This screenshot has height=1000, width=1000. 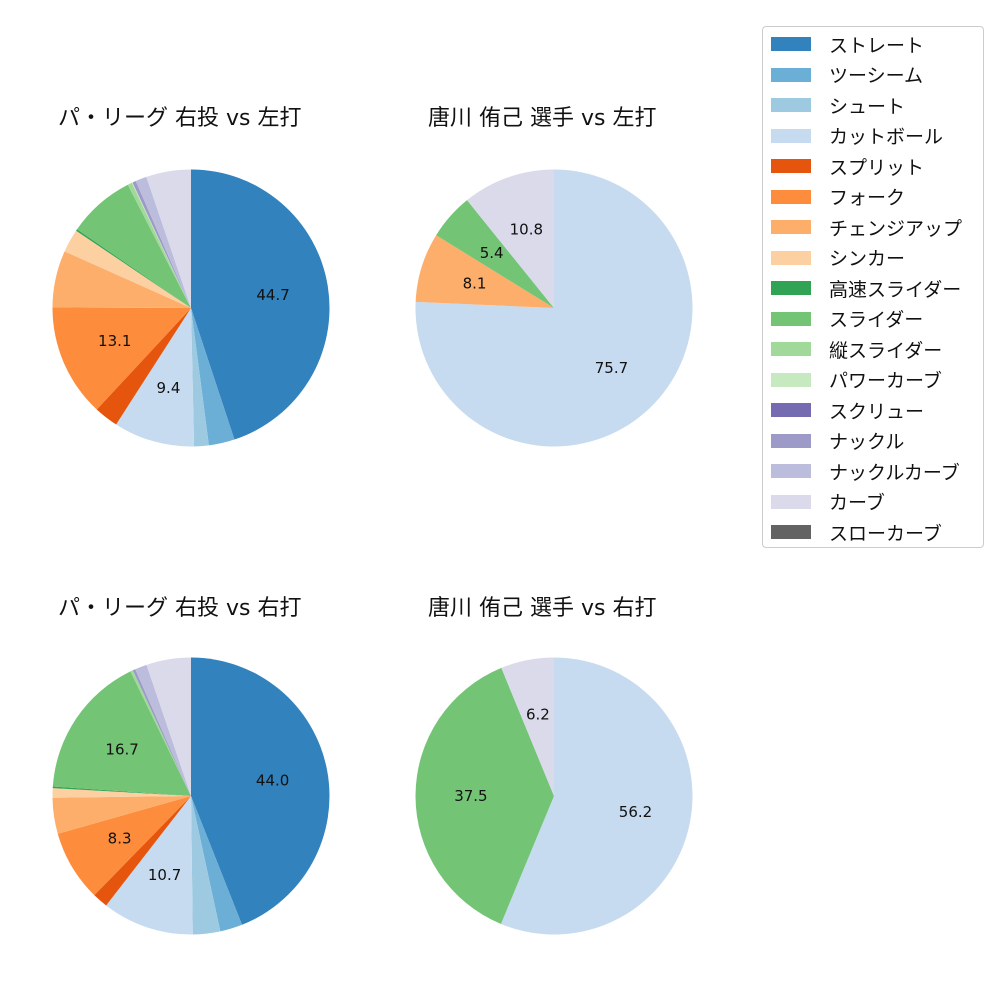 I want to click on legend-item: スローカーブ, so click(x=856, y=532).